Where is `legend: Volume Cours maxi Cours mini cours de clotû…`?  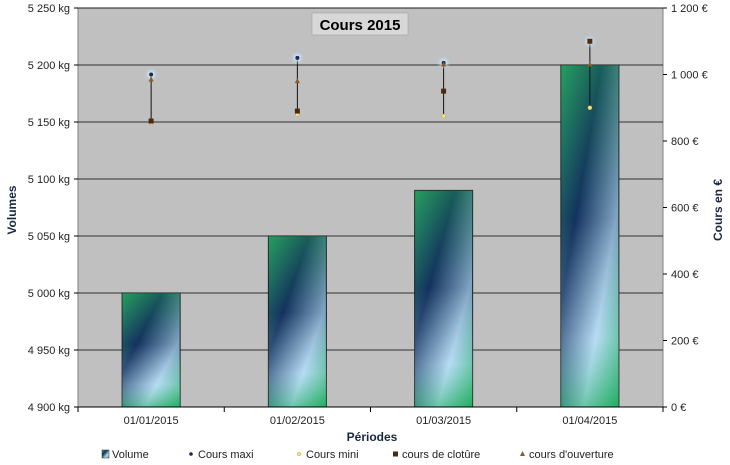 legend: Volume Cours maxi Cours mini cours de clotû… is located at coordinates (357, 455).